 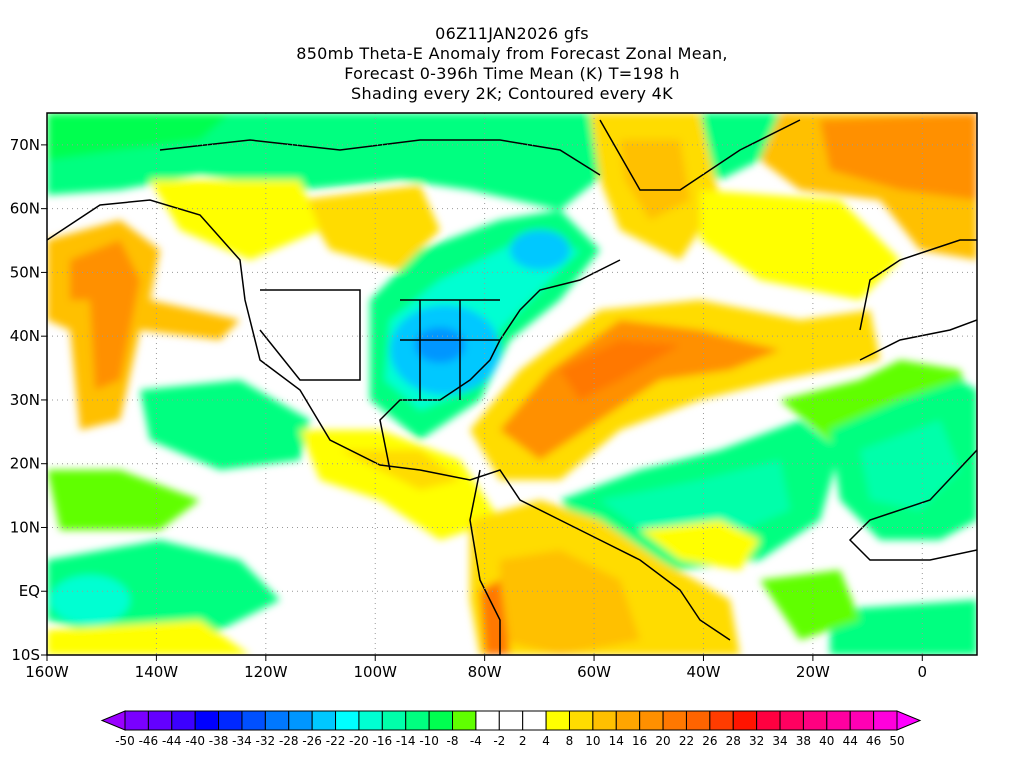 What do you see at coordinates (686, 741) in the screenshot?
I see `colorbar-label: 22` at bounding box center [686, 741].